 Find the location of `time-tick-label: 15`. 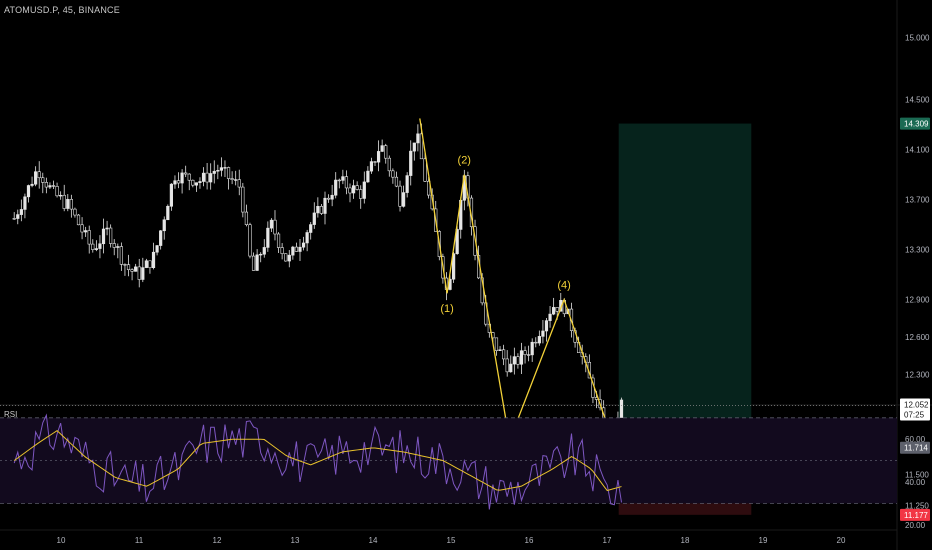

time-tick-label: 15 is located at coordinates (451, 540).